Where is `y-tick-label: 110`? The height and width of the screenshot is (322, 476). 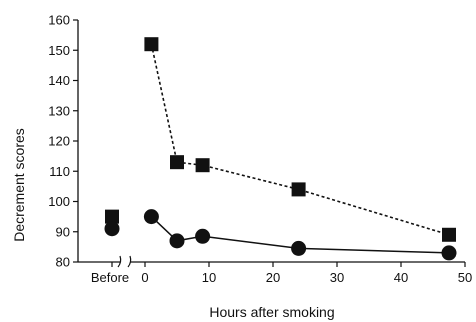 y-tick-label: 110 is located at coordinates (59, 171).